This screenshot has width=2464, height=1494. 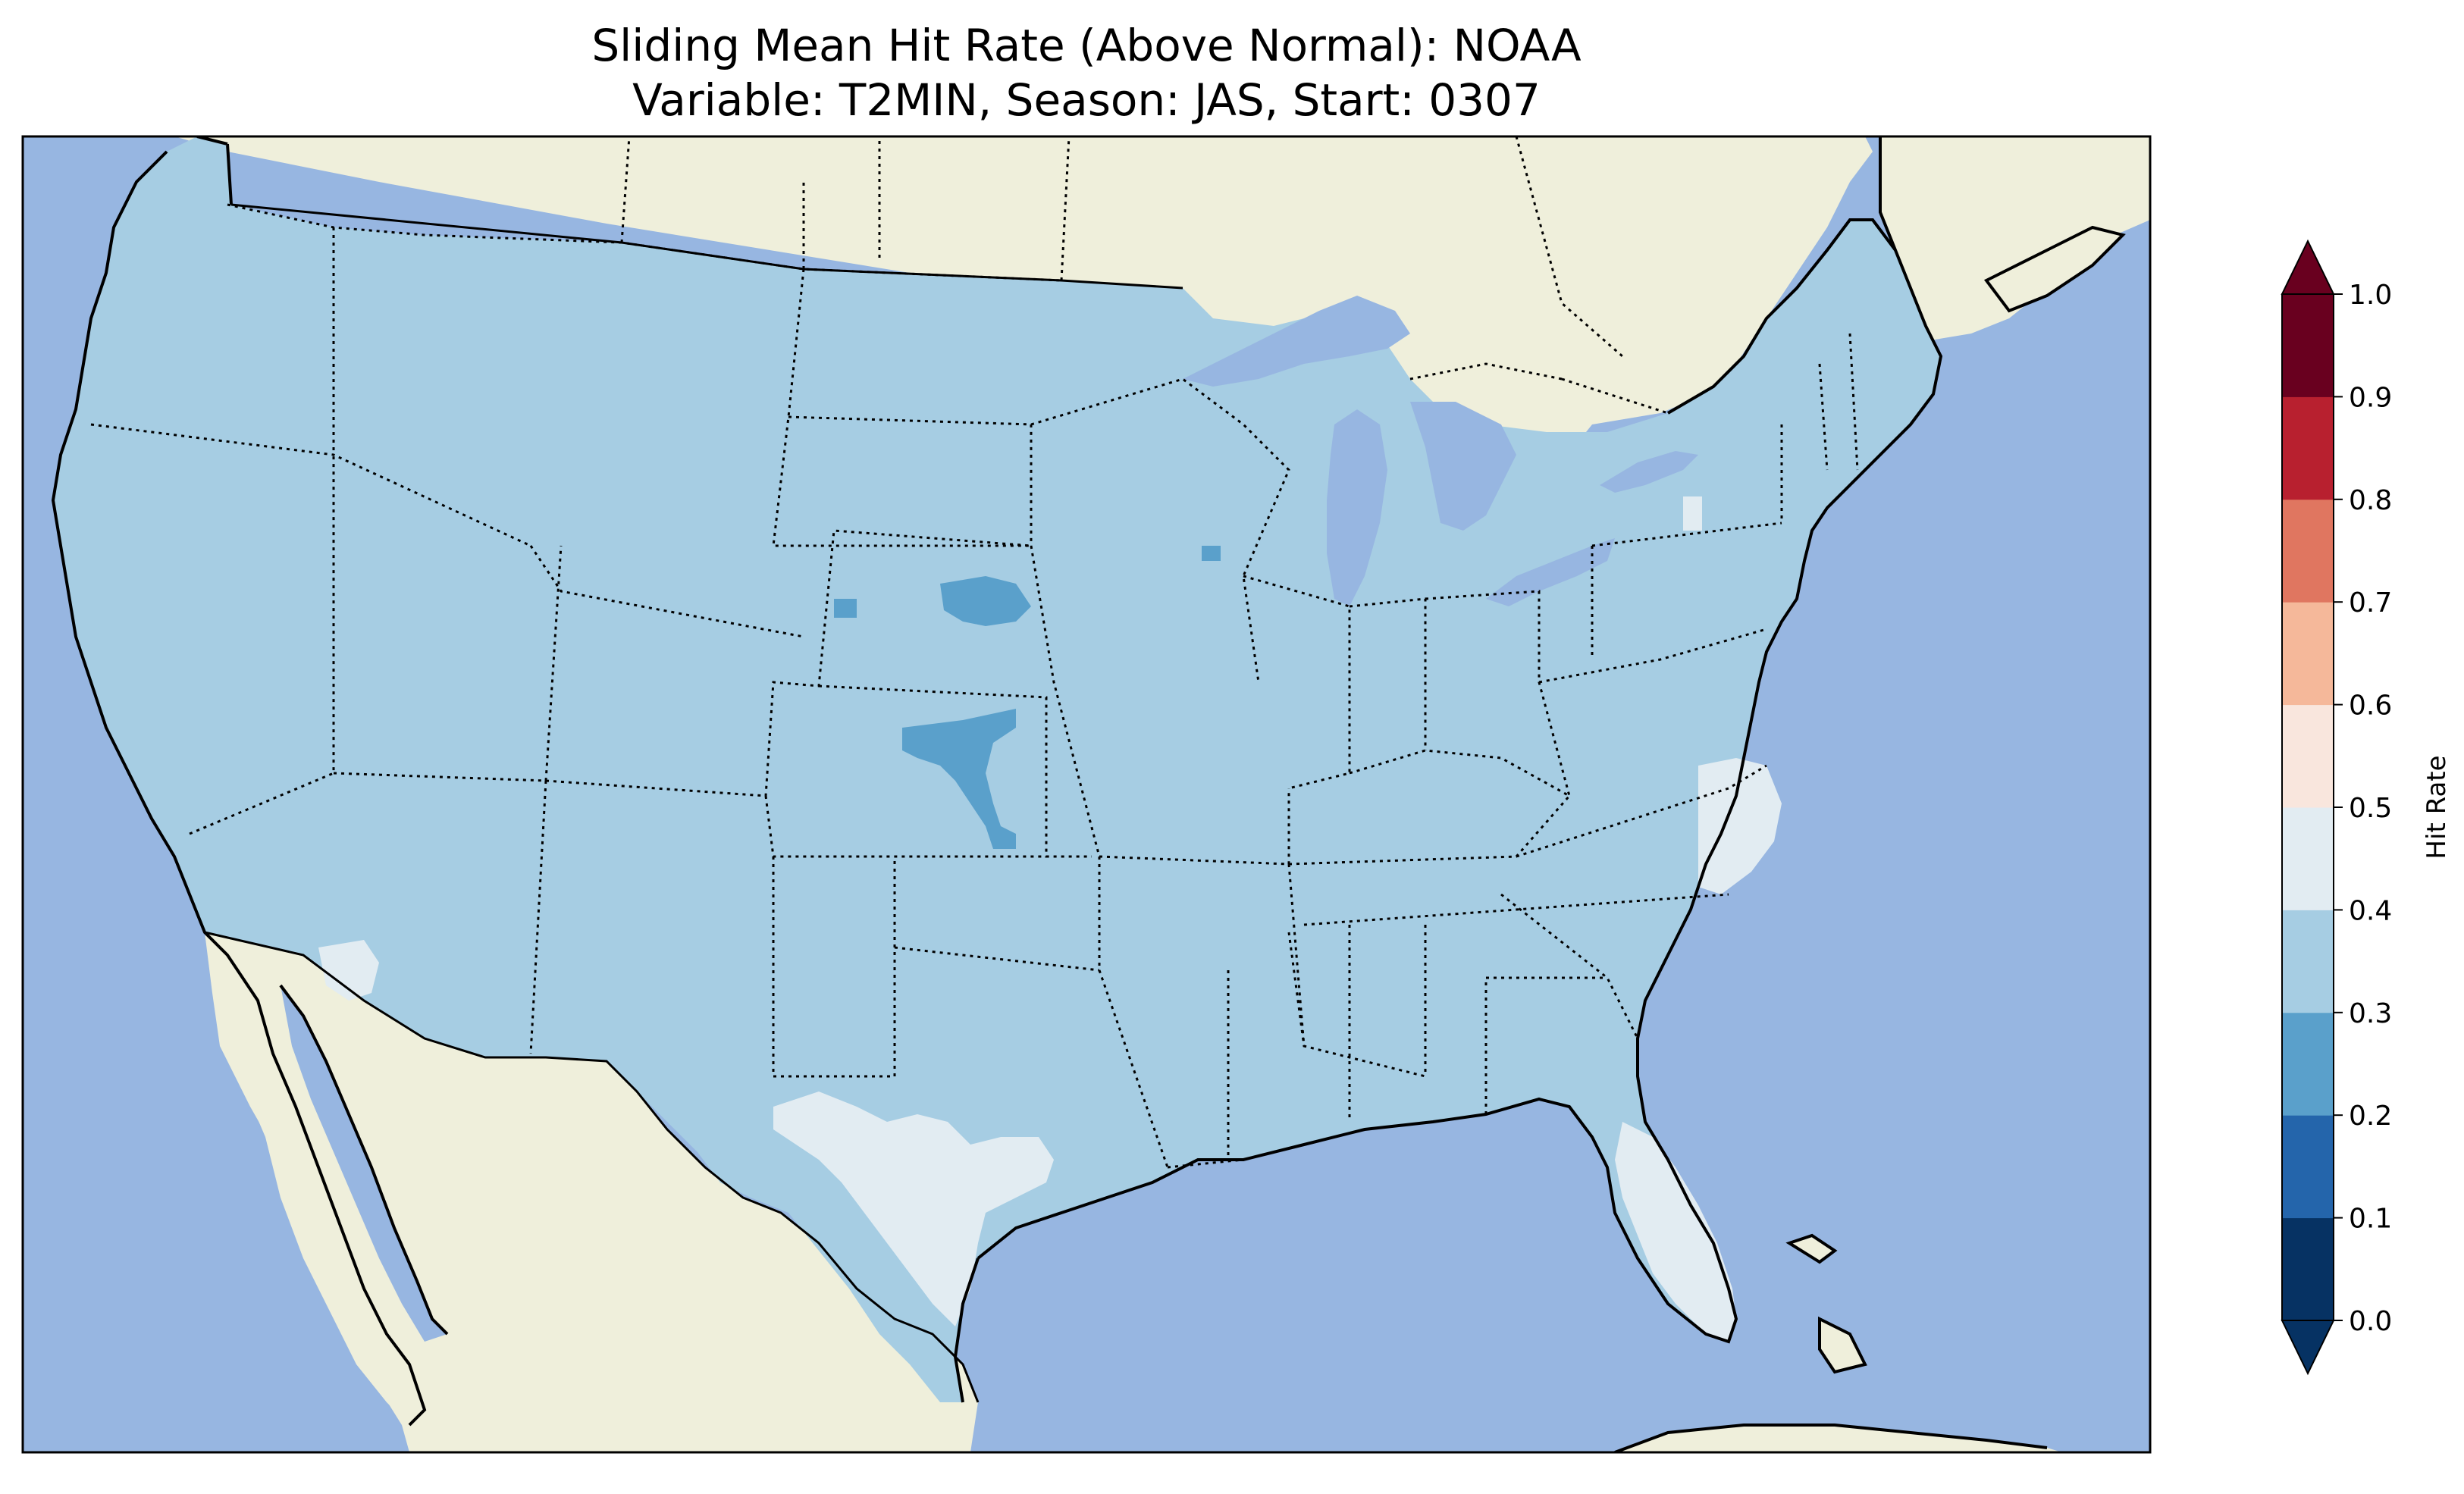 I want to click on colorbar-tick-label: 0.6, so click(x=2370, y=706).